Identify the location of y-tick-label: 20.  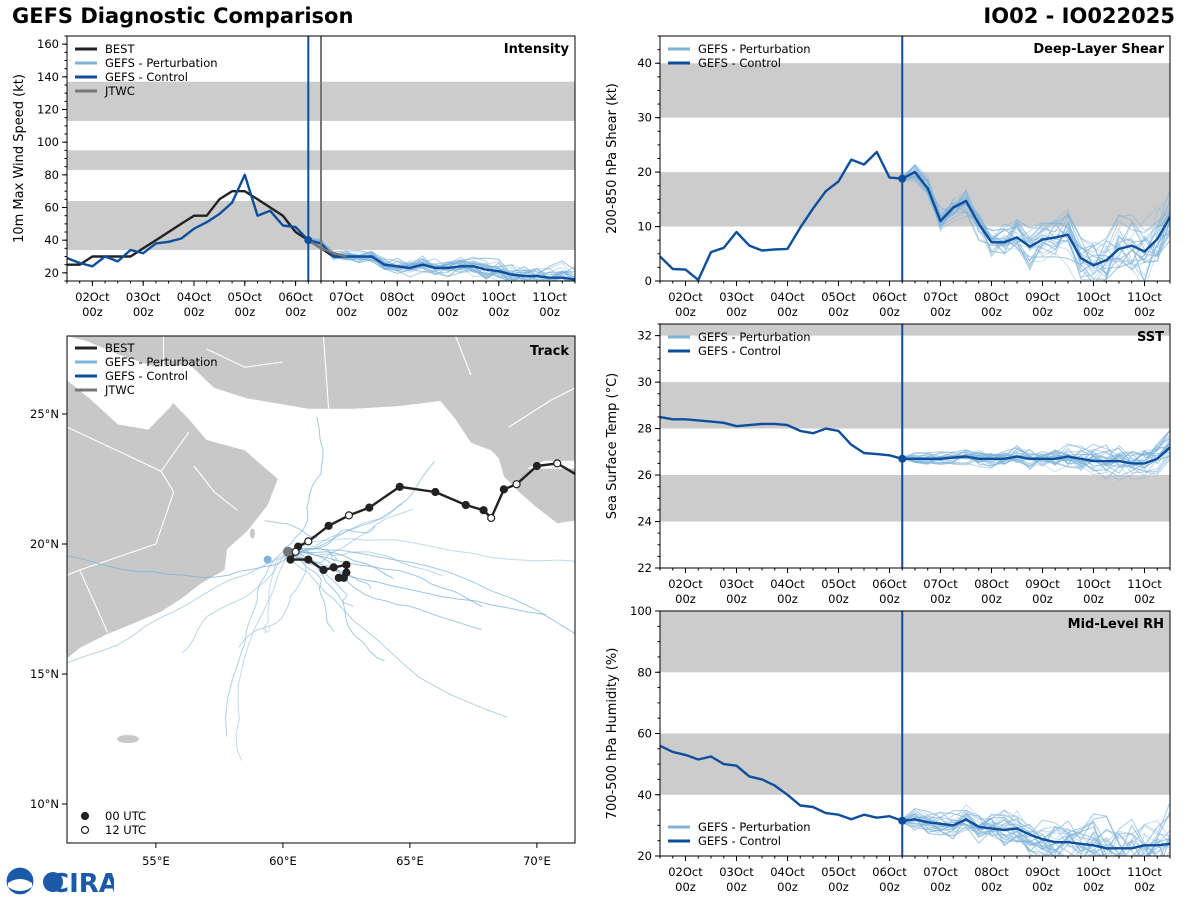
(644, 856).